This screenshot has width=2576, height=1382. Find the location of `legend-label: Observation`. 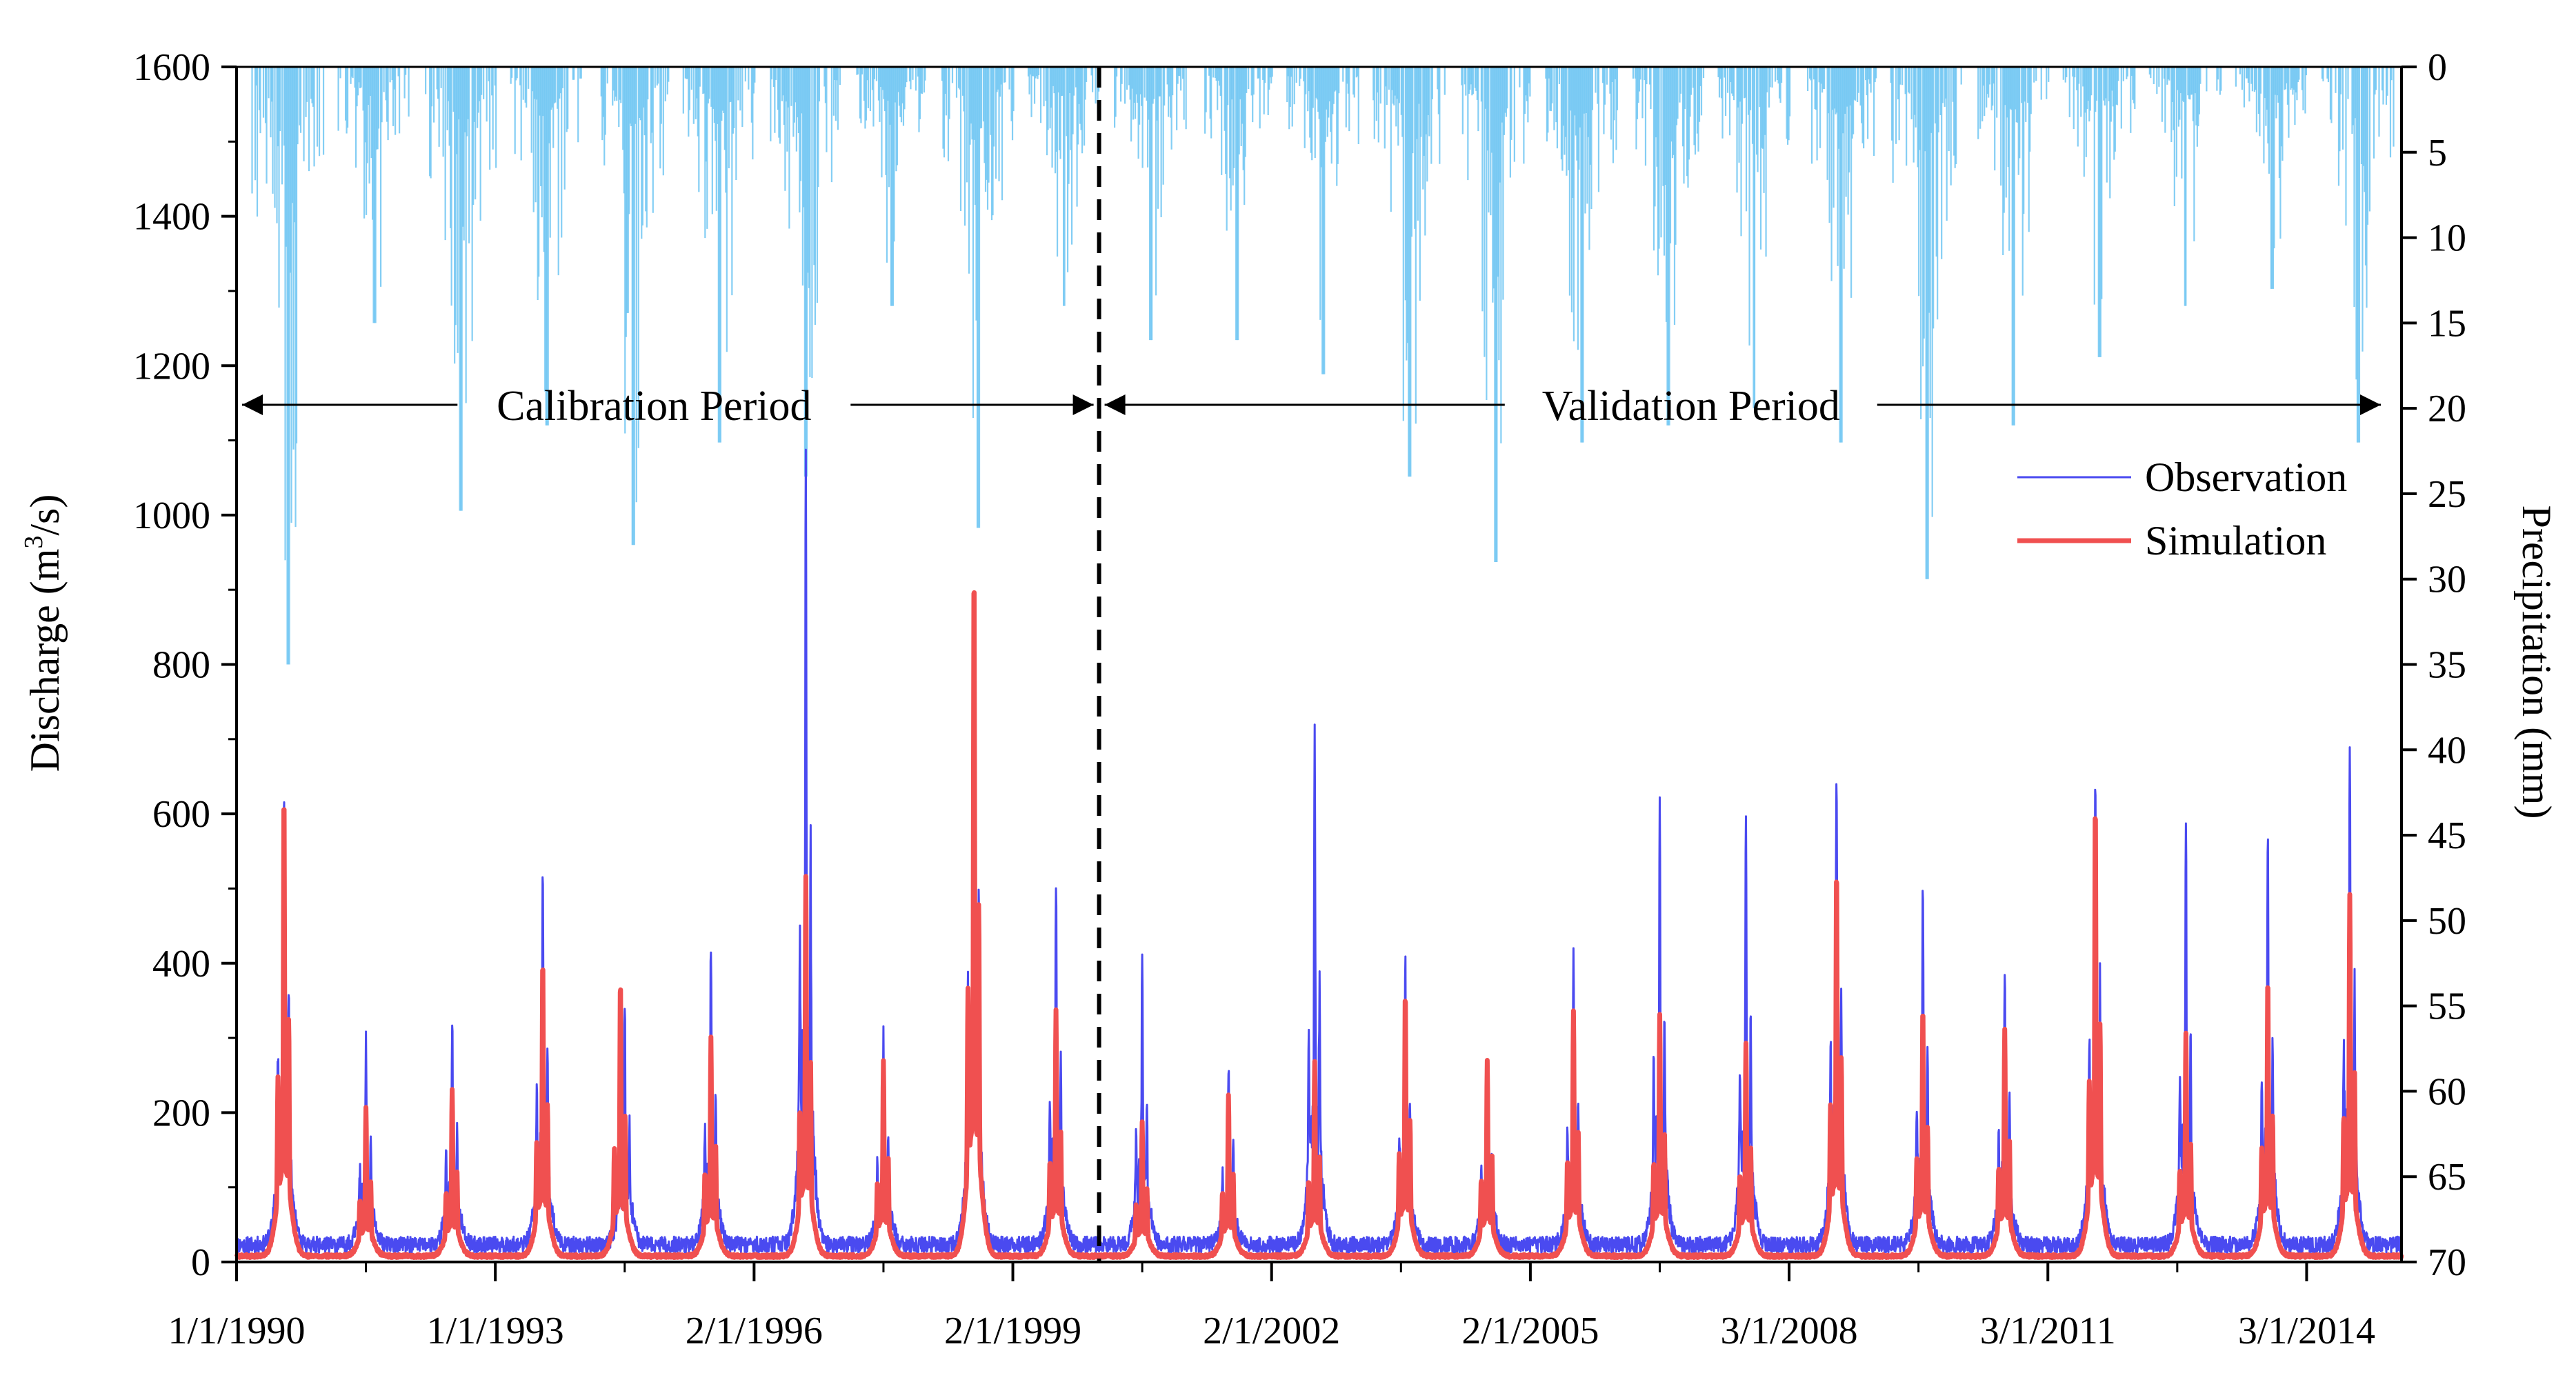

legend-label: Observation is located at coordinates (2246, 477).